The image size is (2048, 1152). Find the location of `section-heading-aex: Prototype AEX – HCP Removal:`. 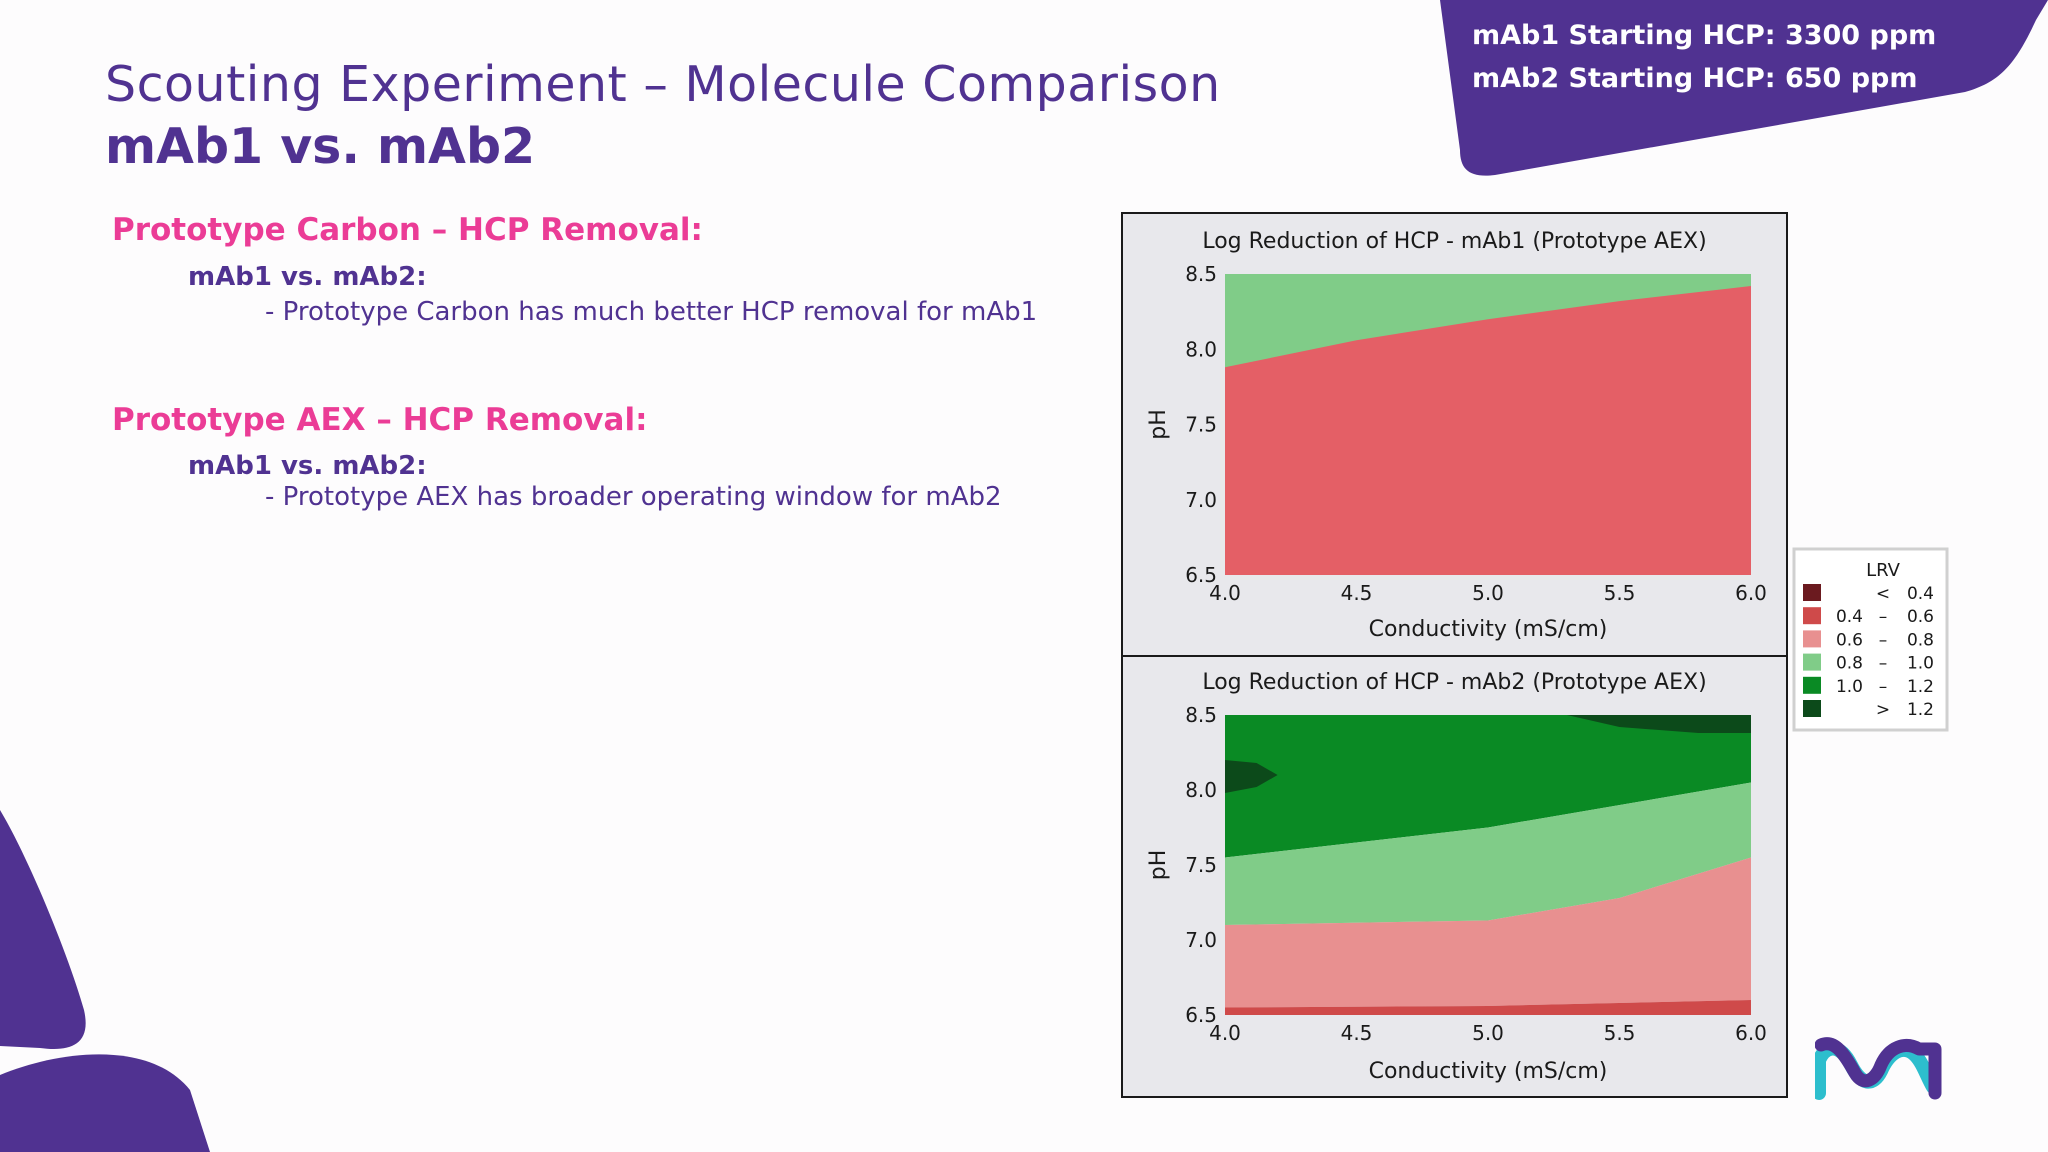

section-heading-aex: Prototype AEX – HCP Removal: is located at coordinates (380, 420).